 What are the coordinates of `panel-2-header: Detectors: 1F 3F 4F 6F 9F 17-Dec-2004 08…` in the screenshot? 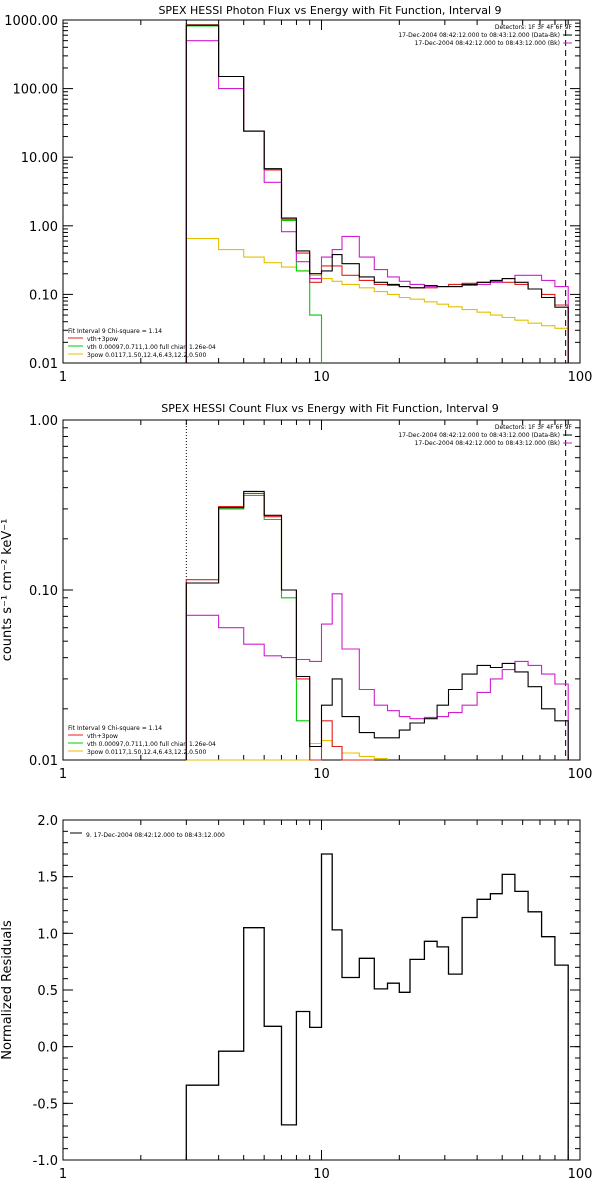 It's located at (485, 435).